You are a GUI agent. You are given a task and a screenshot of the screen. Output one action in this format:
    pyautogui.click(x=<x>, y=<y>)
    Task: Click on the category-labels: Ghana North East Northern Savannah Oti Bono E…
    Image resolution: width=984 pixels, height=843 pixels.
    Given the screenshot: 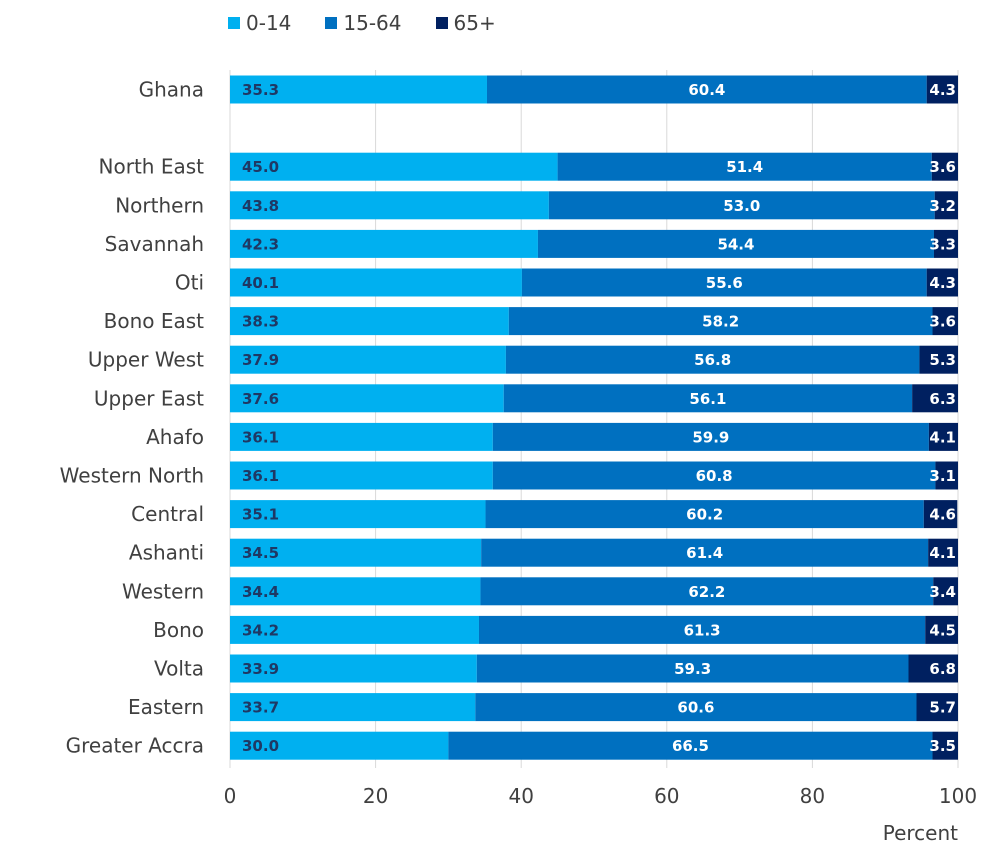 What is the action you would take?
    pyautogui.click(x=132, y=418)
    